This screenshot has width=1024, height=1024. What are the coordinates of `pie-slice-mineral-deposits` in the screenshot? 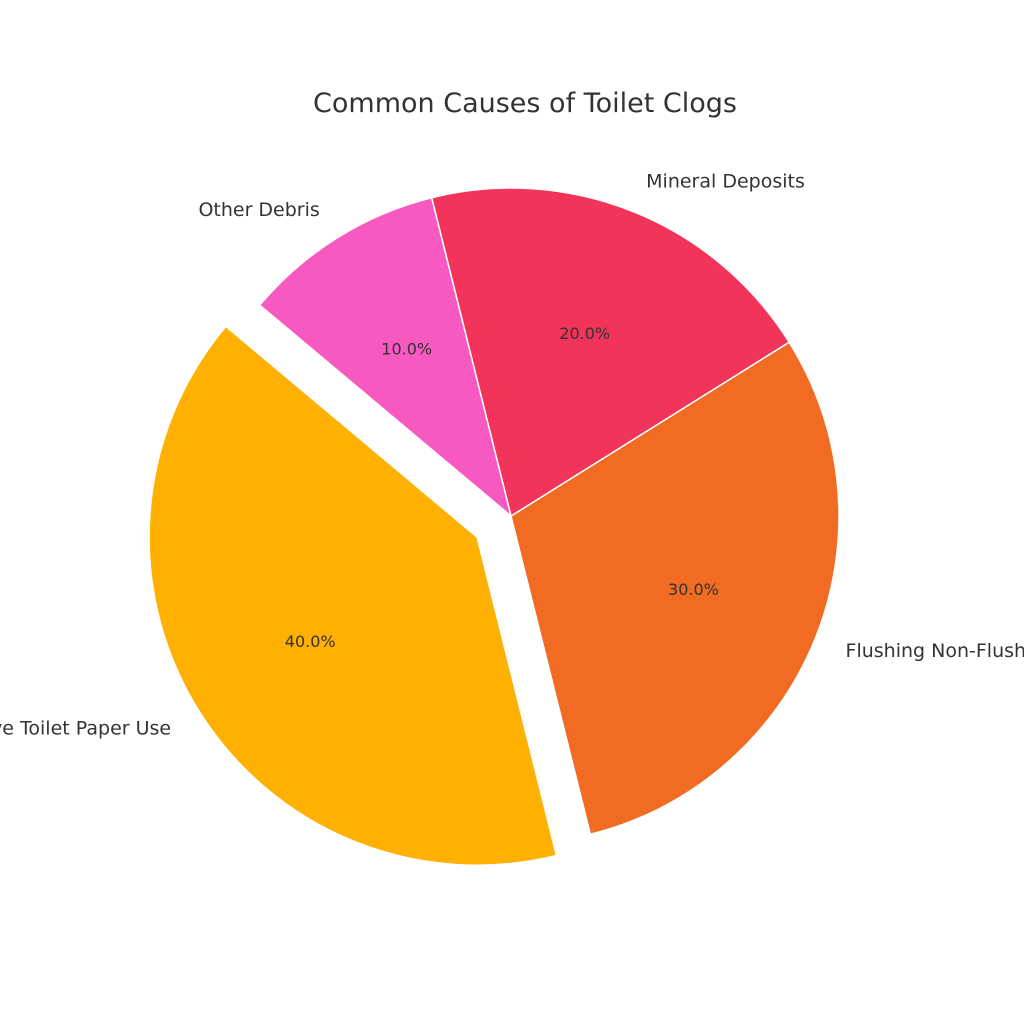 It's located at (610, 352).